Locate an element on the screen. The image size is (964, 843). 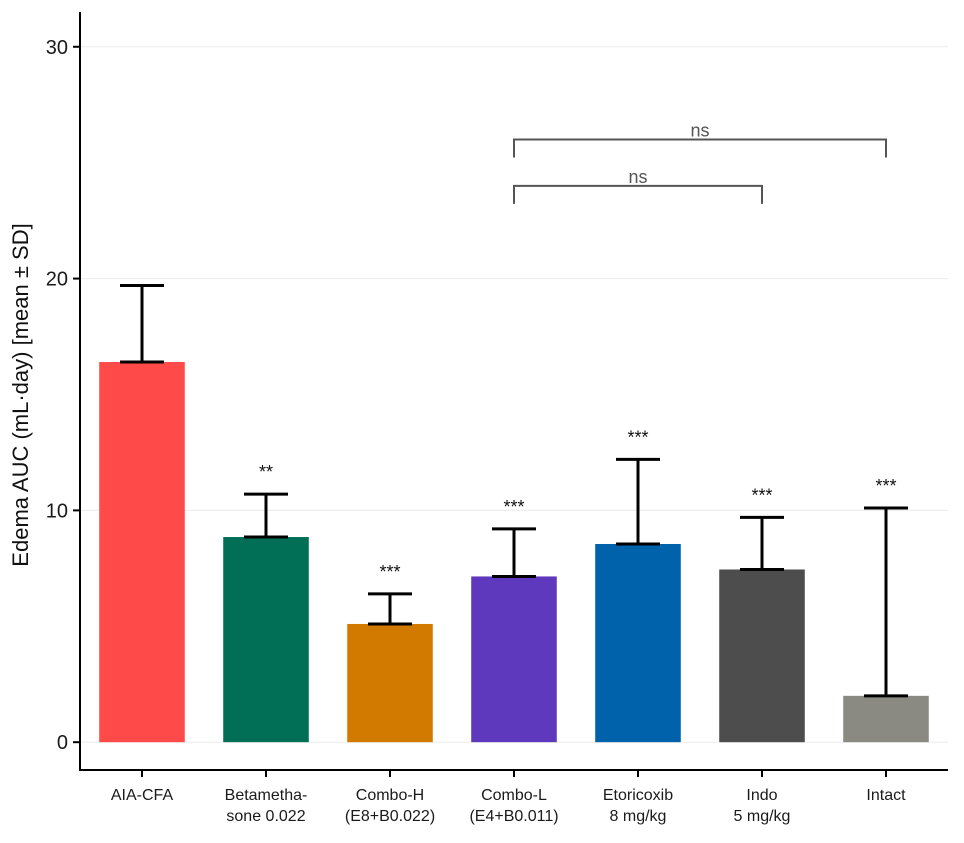
x-tick-label: Betametha-sone 0.022 is located at coordinates (266, 806).